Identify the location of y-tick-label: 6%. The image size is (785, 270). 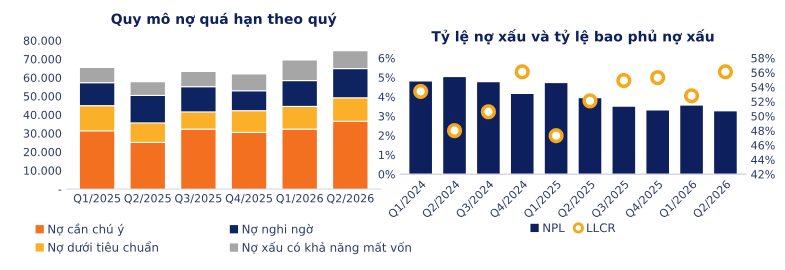
(386, 58).